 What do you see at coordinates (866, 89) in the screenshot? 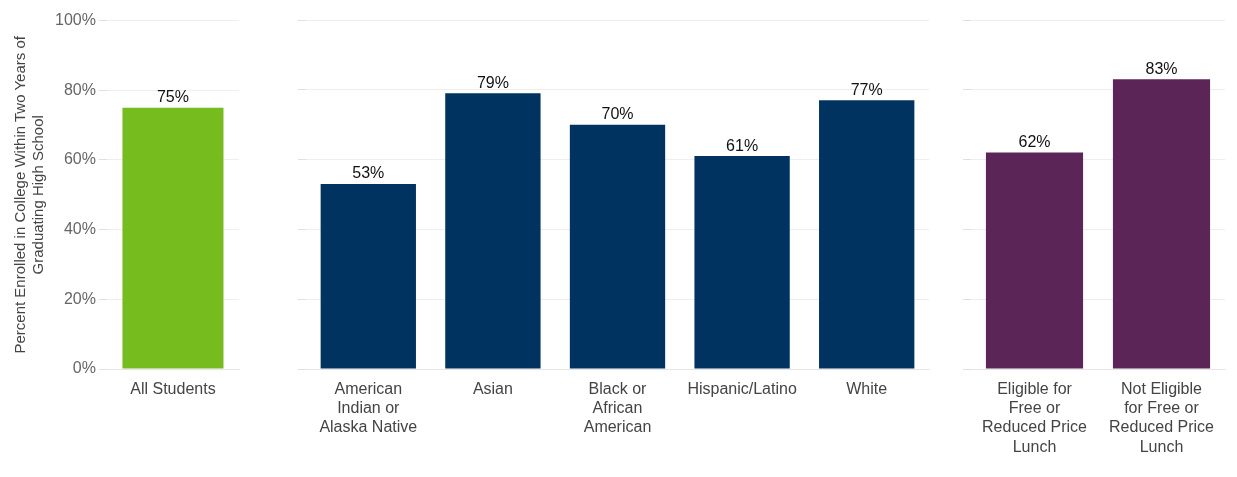
I see `data-label: 77%` at bounding box center [866, 89].